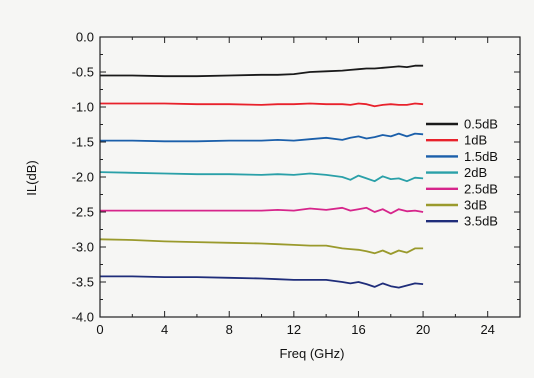 The width and height of the screenshot is (534, 378). What do you see at coordinates (312, 353) in the screenshot?
I see `x-axis-label: Freq (GHz)` at bounding box center [312, 353].